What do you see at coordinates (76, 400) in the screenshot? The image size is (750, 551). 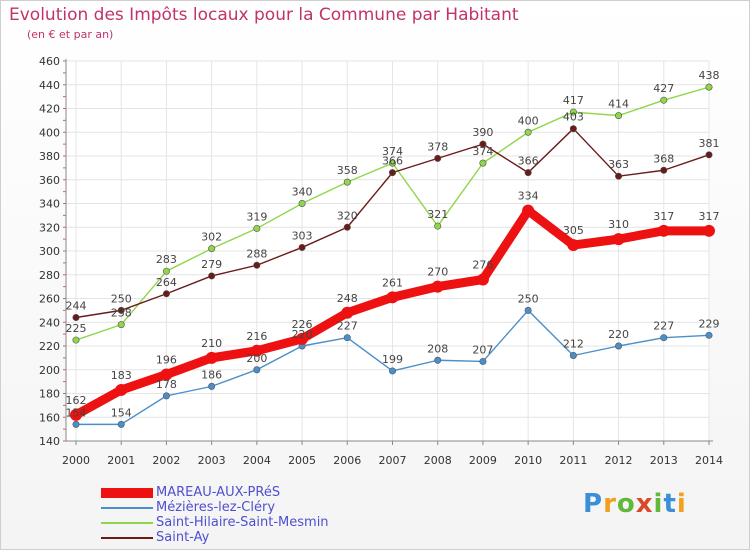 I see `data-label-0: 162` at bounding box center [76, 400].